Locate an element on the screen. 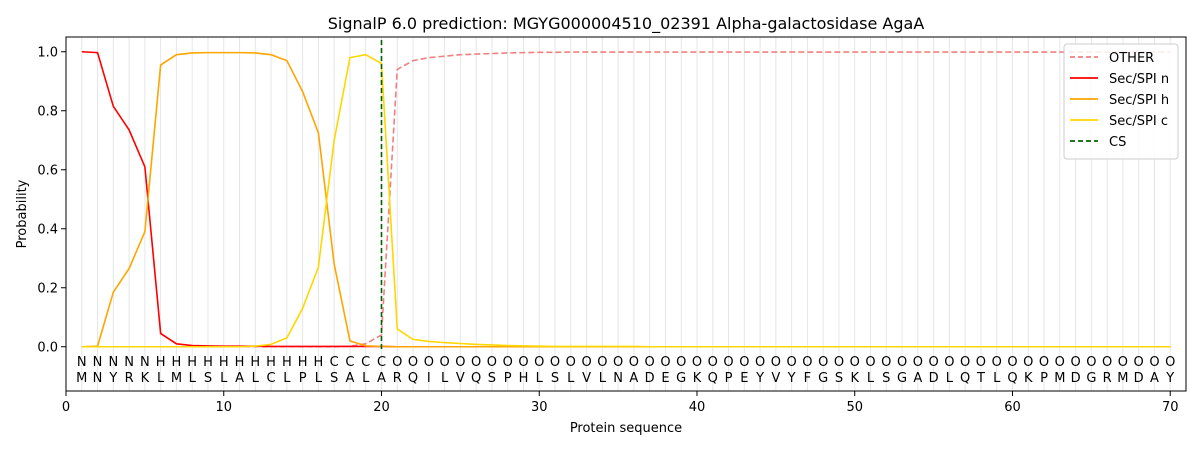 The image size is (1200, 450). legend-label: Sec/SPI n is located at coordinates (1139, 79).